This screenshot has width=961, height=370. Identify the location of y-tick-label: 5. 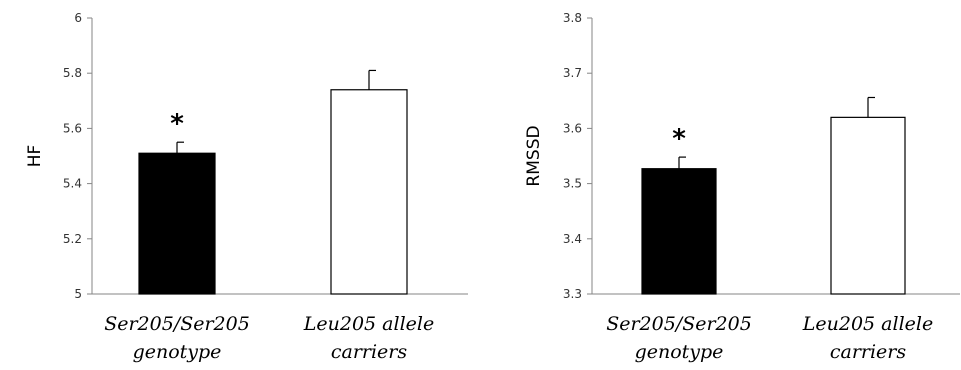
(78, 294).